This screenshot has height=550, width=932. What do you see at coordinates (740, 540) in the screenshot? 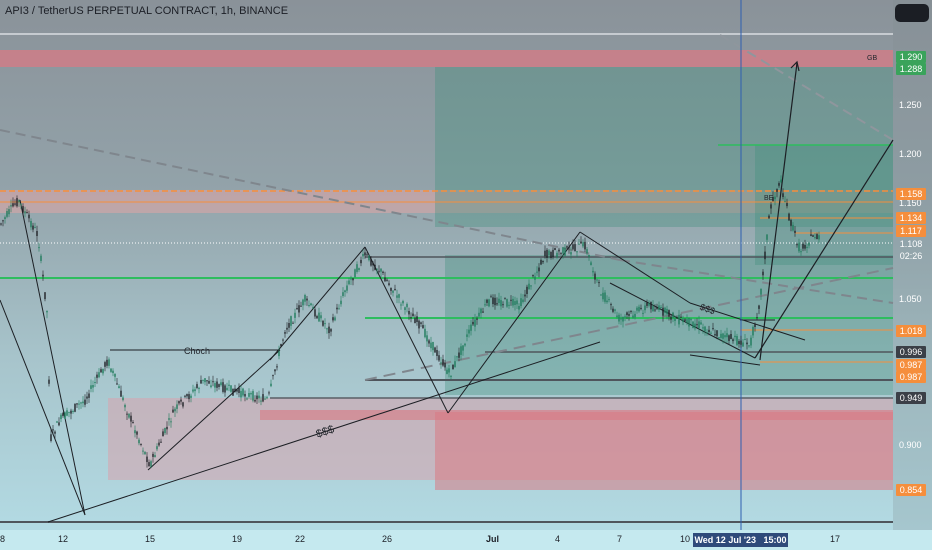
I see `crosshair-time-label: Wed 12 Jul '23 15:00` at bounding box center [740, 540].